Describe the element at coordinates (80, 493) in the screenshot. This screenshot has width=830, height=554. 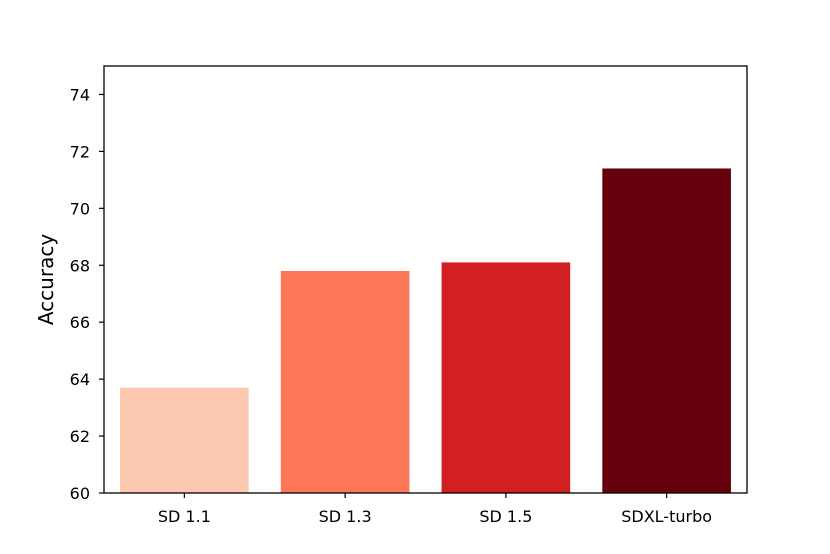
I see `y-tick-label: 60` at that location.